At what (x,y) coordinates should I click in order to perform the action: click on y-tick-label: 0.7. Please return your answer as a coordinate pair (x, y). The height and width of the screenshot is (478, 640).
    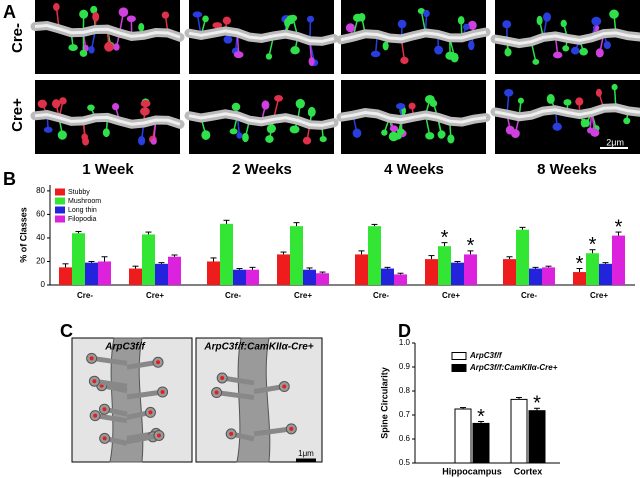
    Looking at the image, I should click on (405, 414).